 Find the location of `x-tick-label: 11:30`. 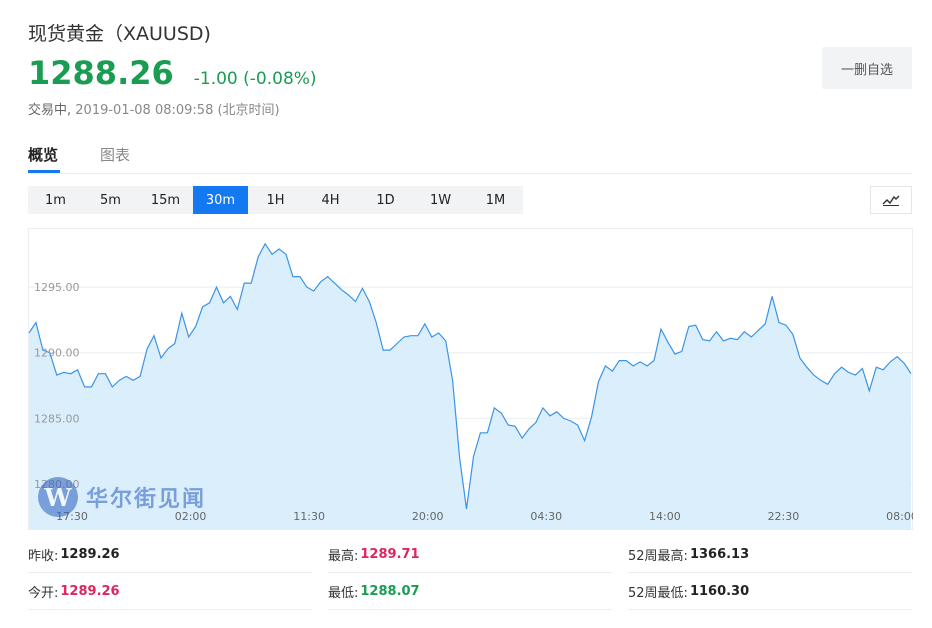

x-tick-label: 11:30 is located at coordinates (309, 516).